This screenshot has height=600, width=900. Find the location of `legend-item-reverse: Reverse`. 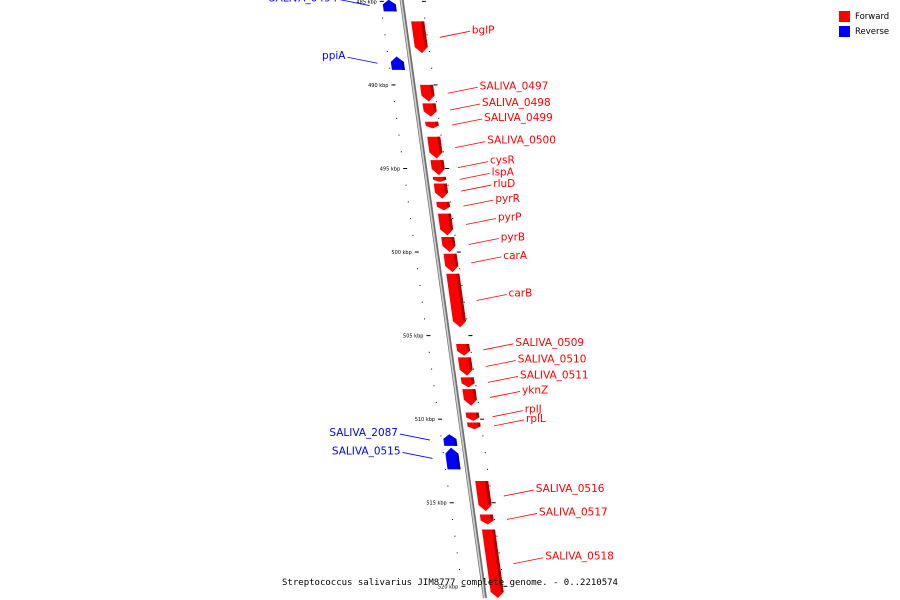

legend-item-reverse: Reverse is located at coordinates (864, 31).